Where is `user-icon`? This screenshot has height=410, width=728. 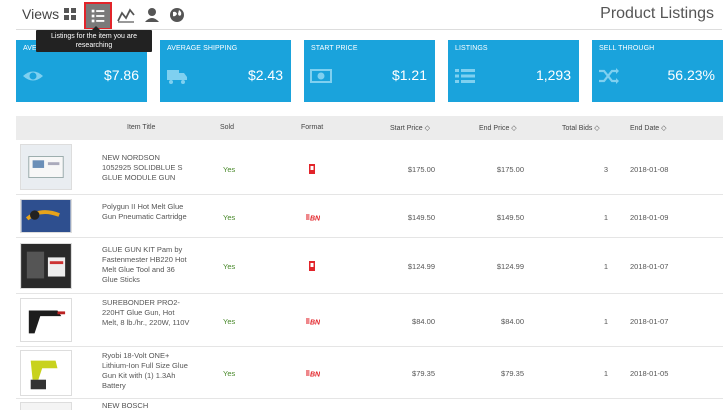
user-icon is located at coordinates (152, 15).